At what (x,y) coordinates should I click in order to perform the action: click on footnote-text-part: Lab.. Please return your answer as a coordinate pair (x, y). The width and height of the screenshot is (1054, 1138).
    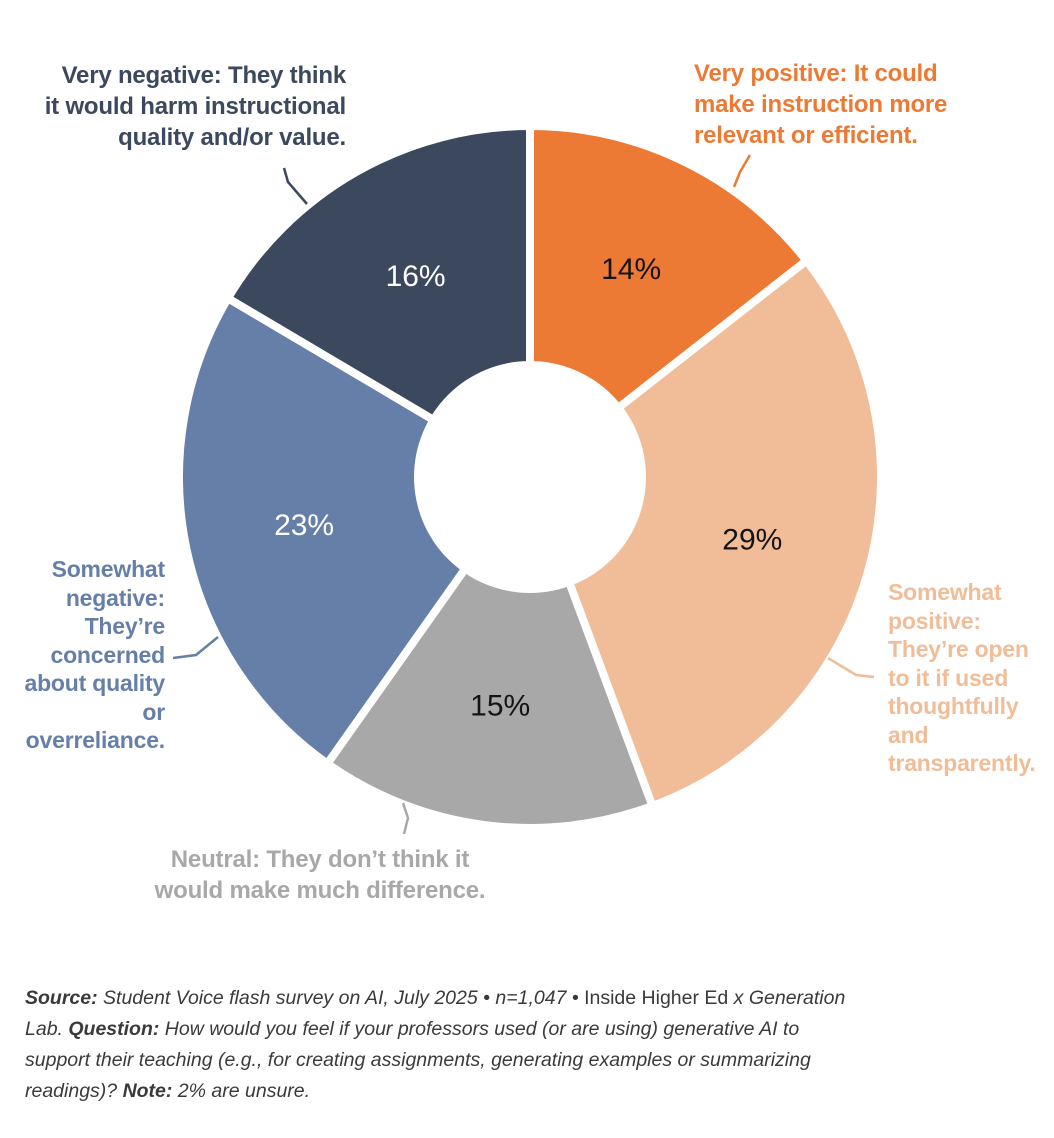
    Looking at the image, I should click on (47, 1029).